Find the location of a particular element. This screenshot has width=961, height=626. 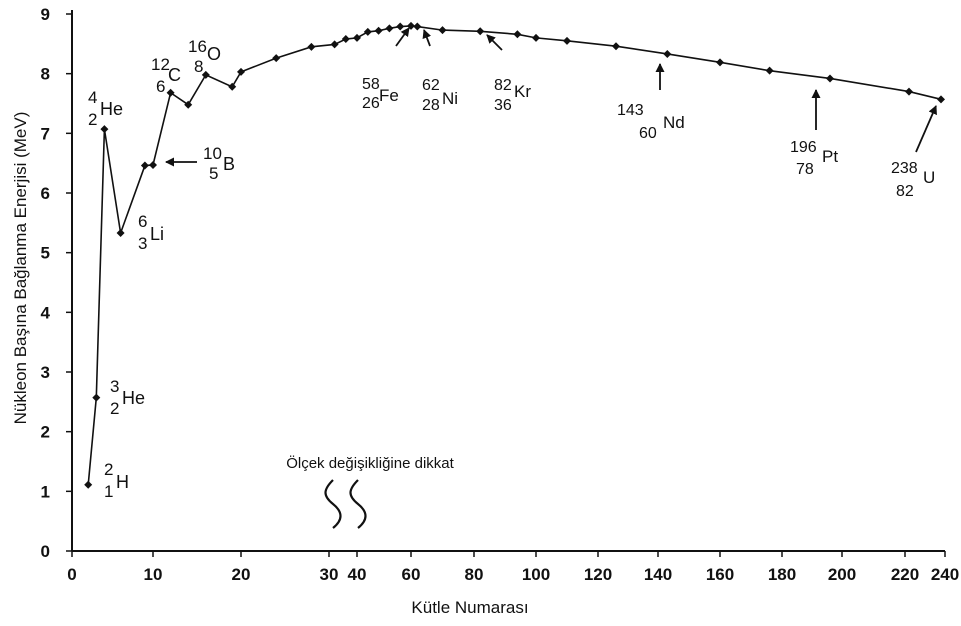

isotope-mass-number: 62 is located at coordinates (431, 85).